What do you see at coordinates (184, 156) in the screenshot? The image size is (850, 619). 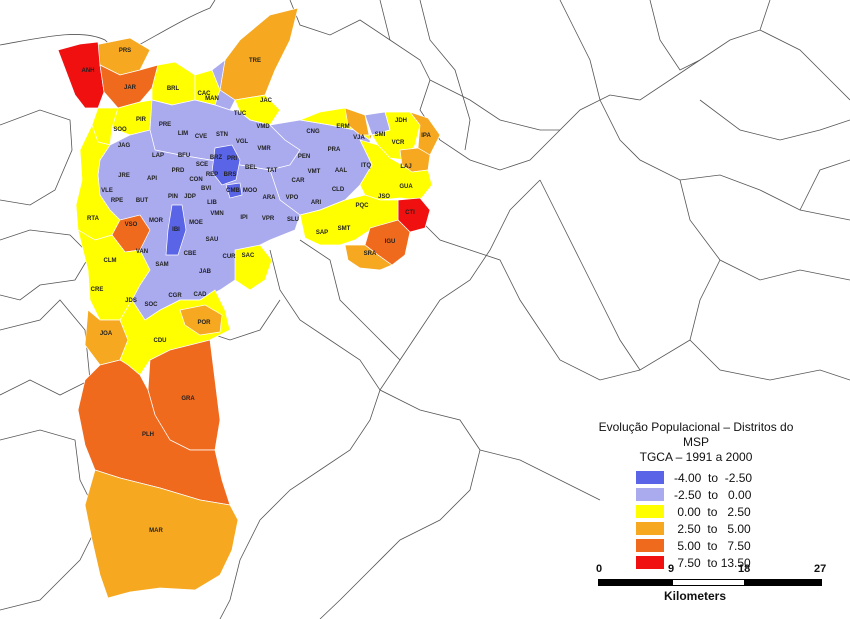 I see `label-bfu: BFU` at bounding box center [184, 156].